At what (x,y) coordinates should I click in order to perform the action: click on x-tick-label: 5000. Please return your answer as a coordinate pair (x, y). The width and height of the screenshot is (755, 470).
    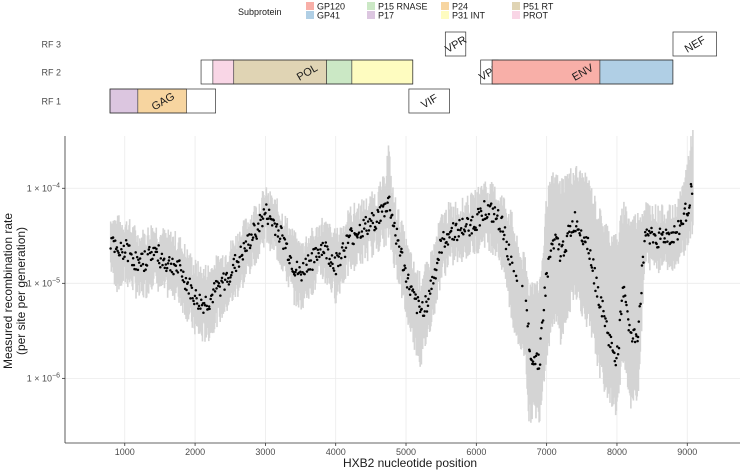
    Looking at the image, I should click on (406, 452).